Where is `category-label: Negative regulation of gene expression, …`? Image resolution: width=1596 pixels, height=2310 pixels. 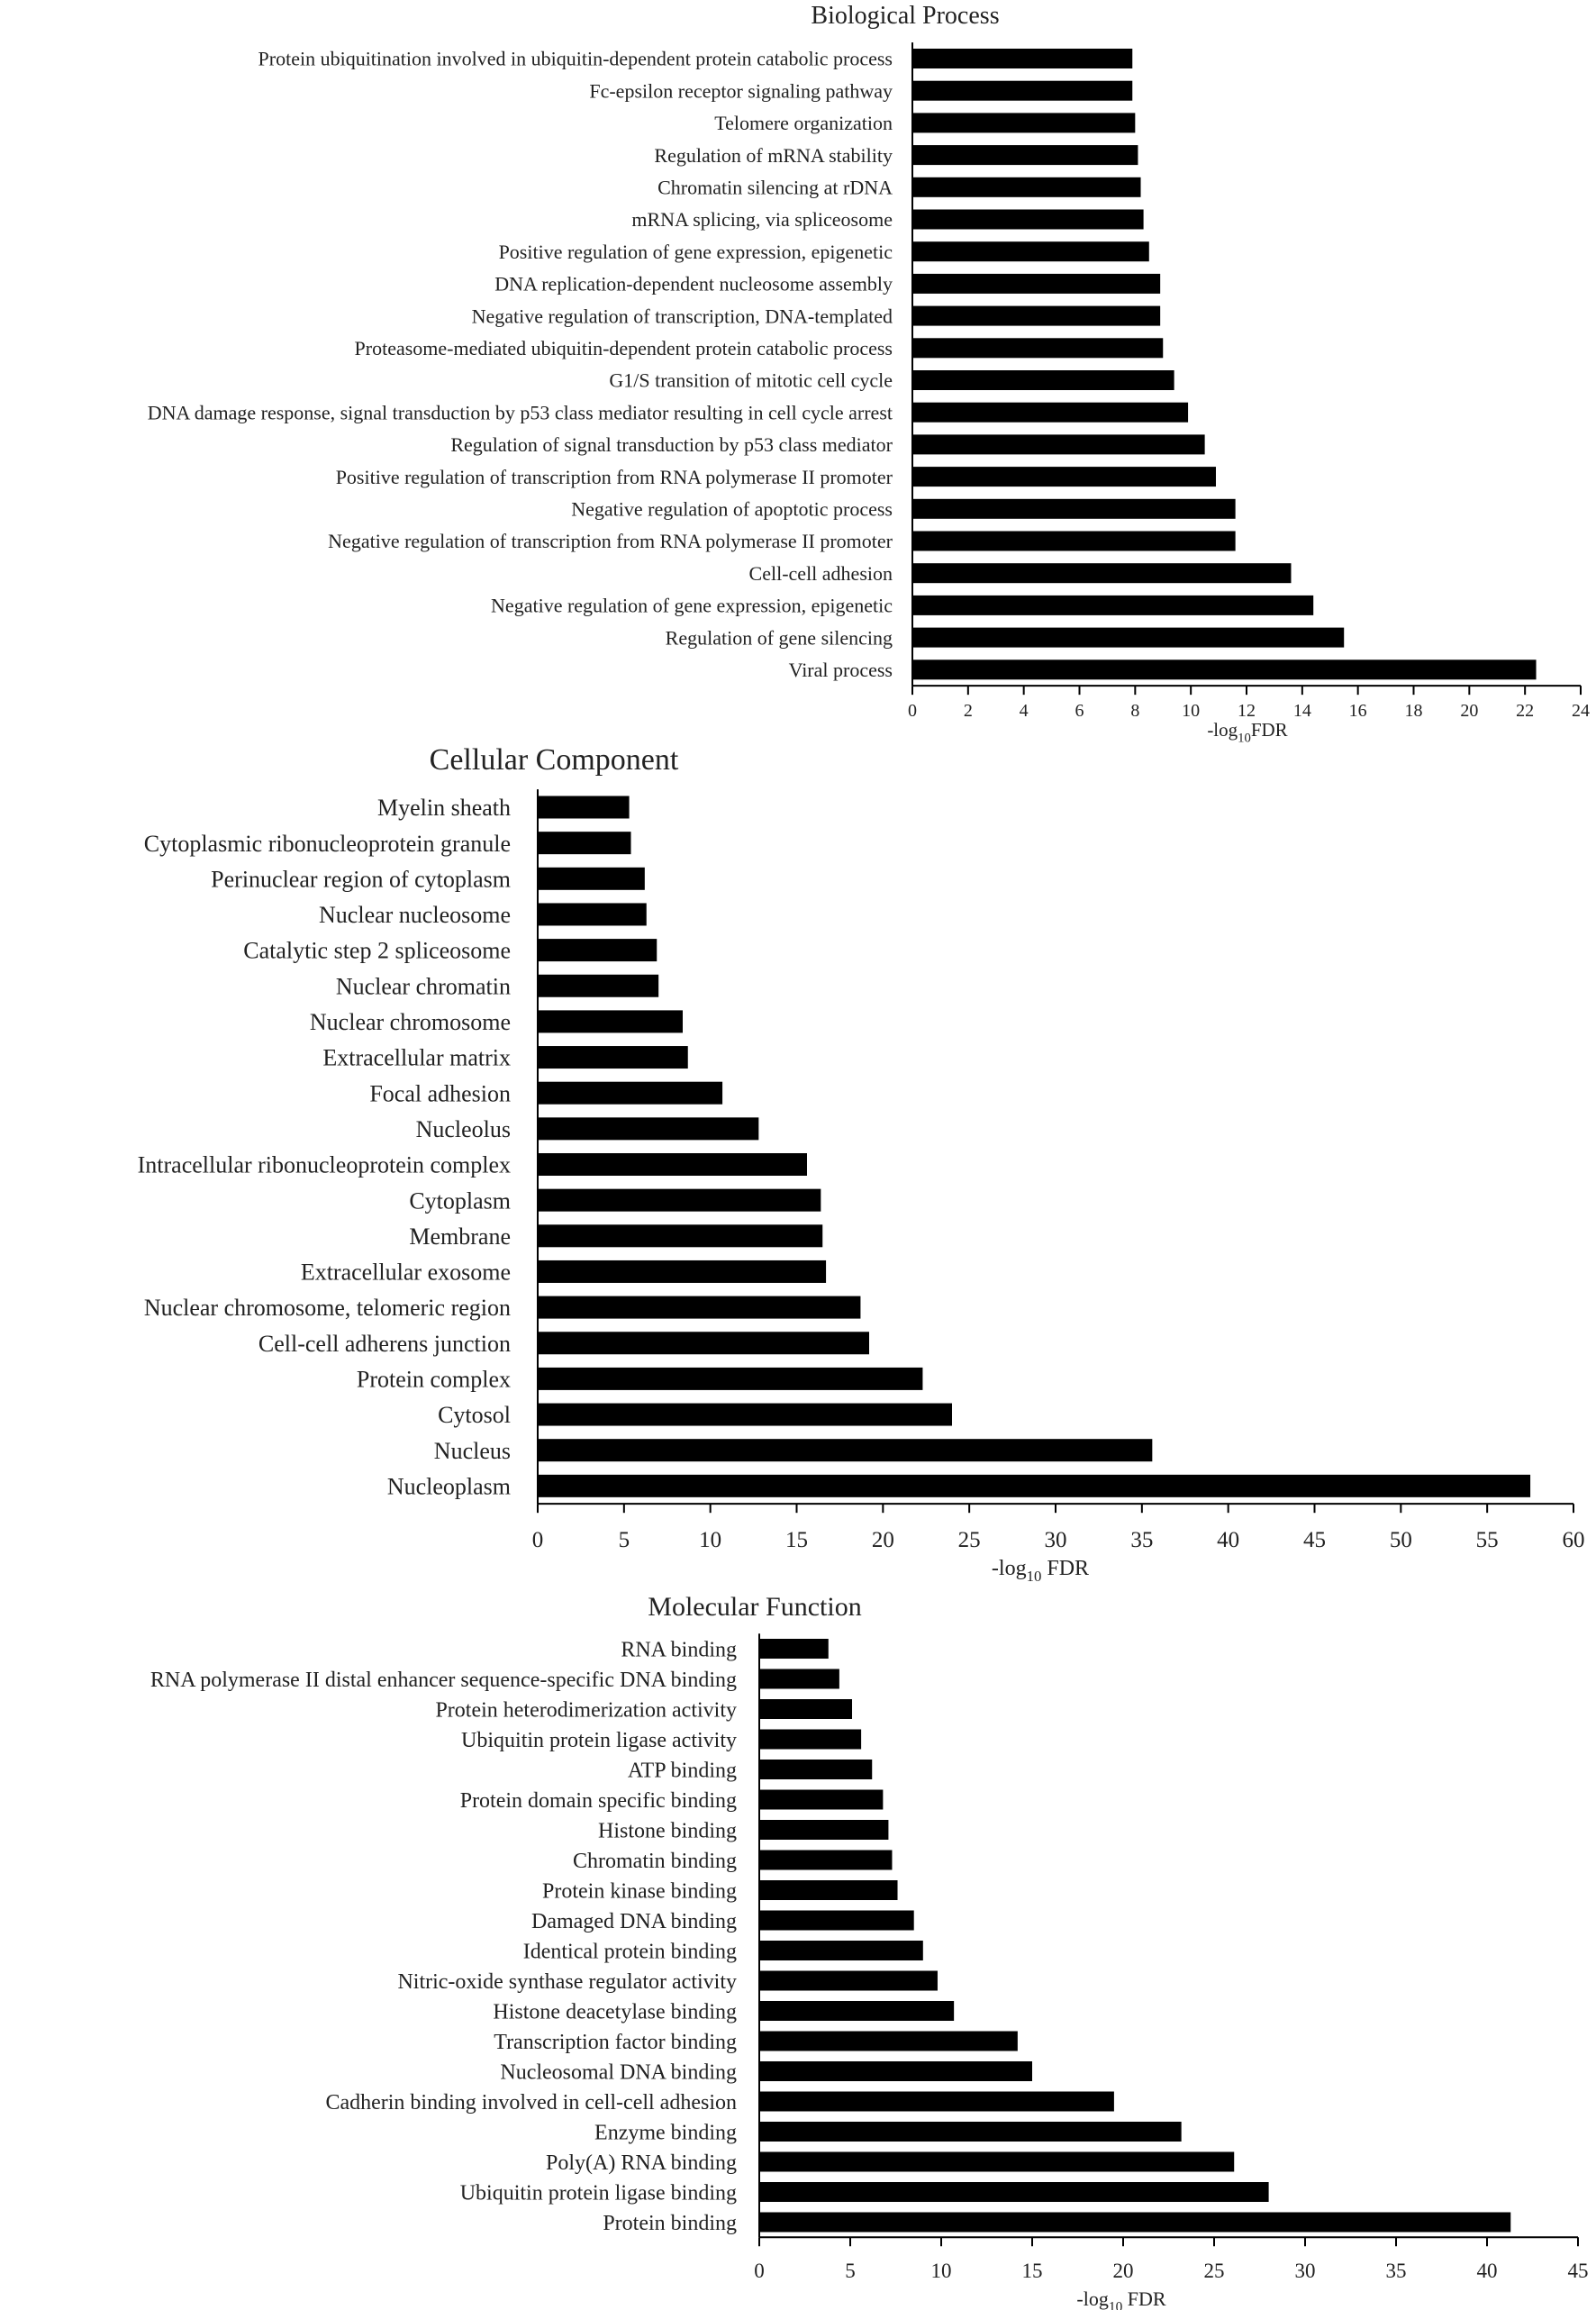 category-label: Negative regulation of gene expression, … is located at coordinates (692, 606).